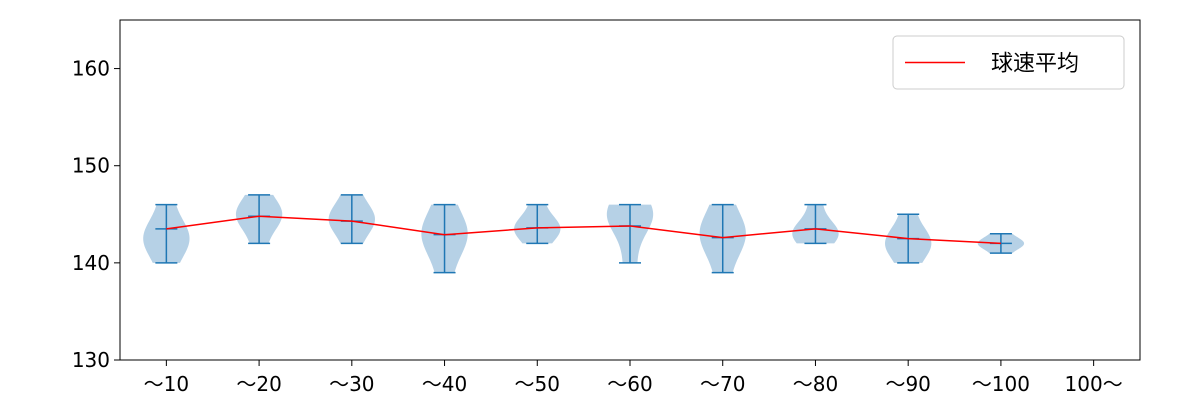 The width and height of the screenshot is (1200, 405). Describe the element at coordinates (815, 384) in the screenshot. I see `x-tick-label: ～80` at that location.